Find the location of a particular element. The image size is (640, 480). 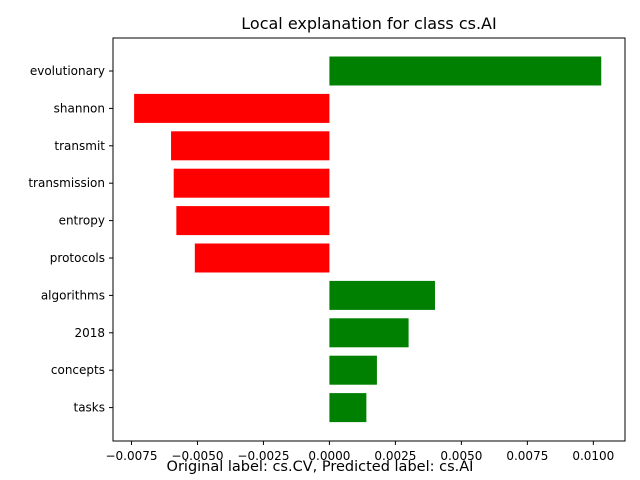

y-tick-label-shannon: shannon is located at coordinates (79, 108).